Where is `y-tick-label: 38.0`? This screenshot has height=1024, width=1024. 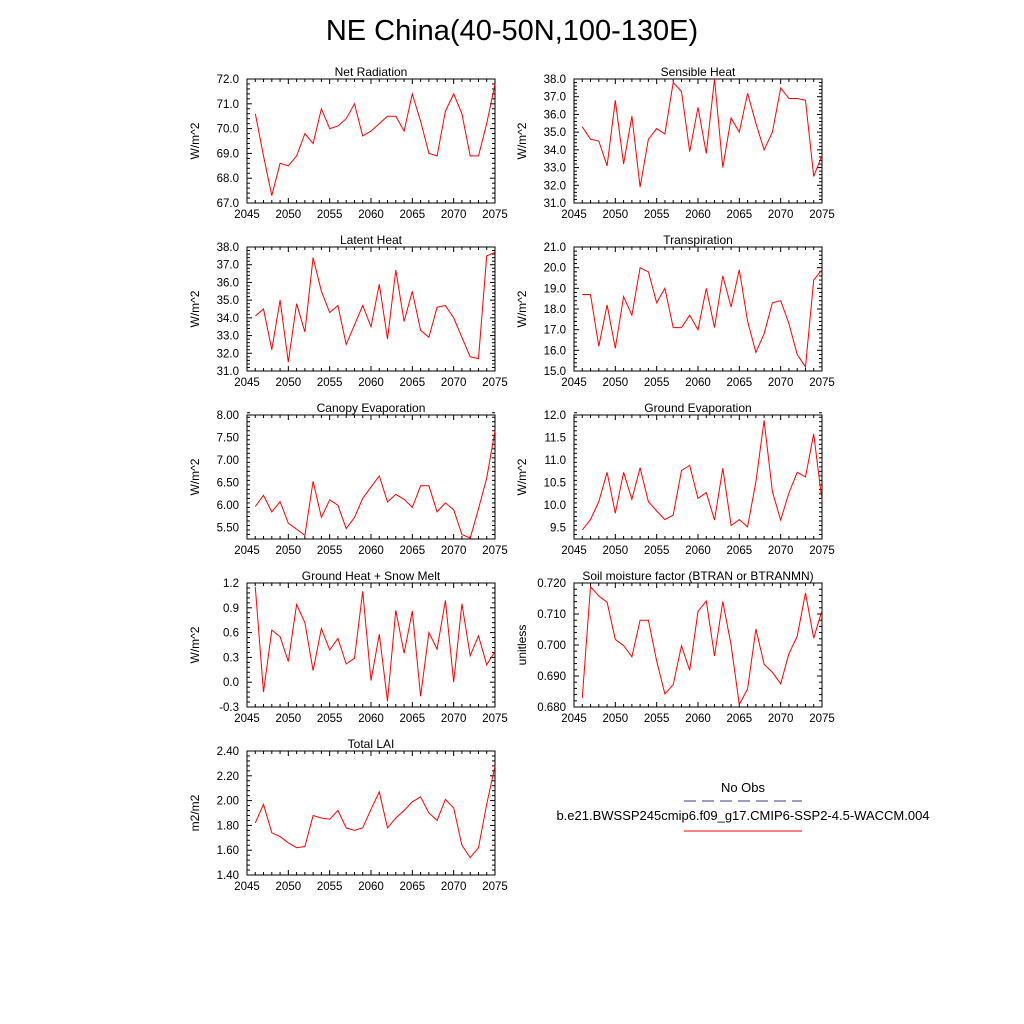
y-tick-label: 38.0 is located at coordinates (555, 80).